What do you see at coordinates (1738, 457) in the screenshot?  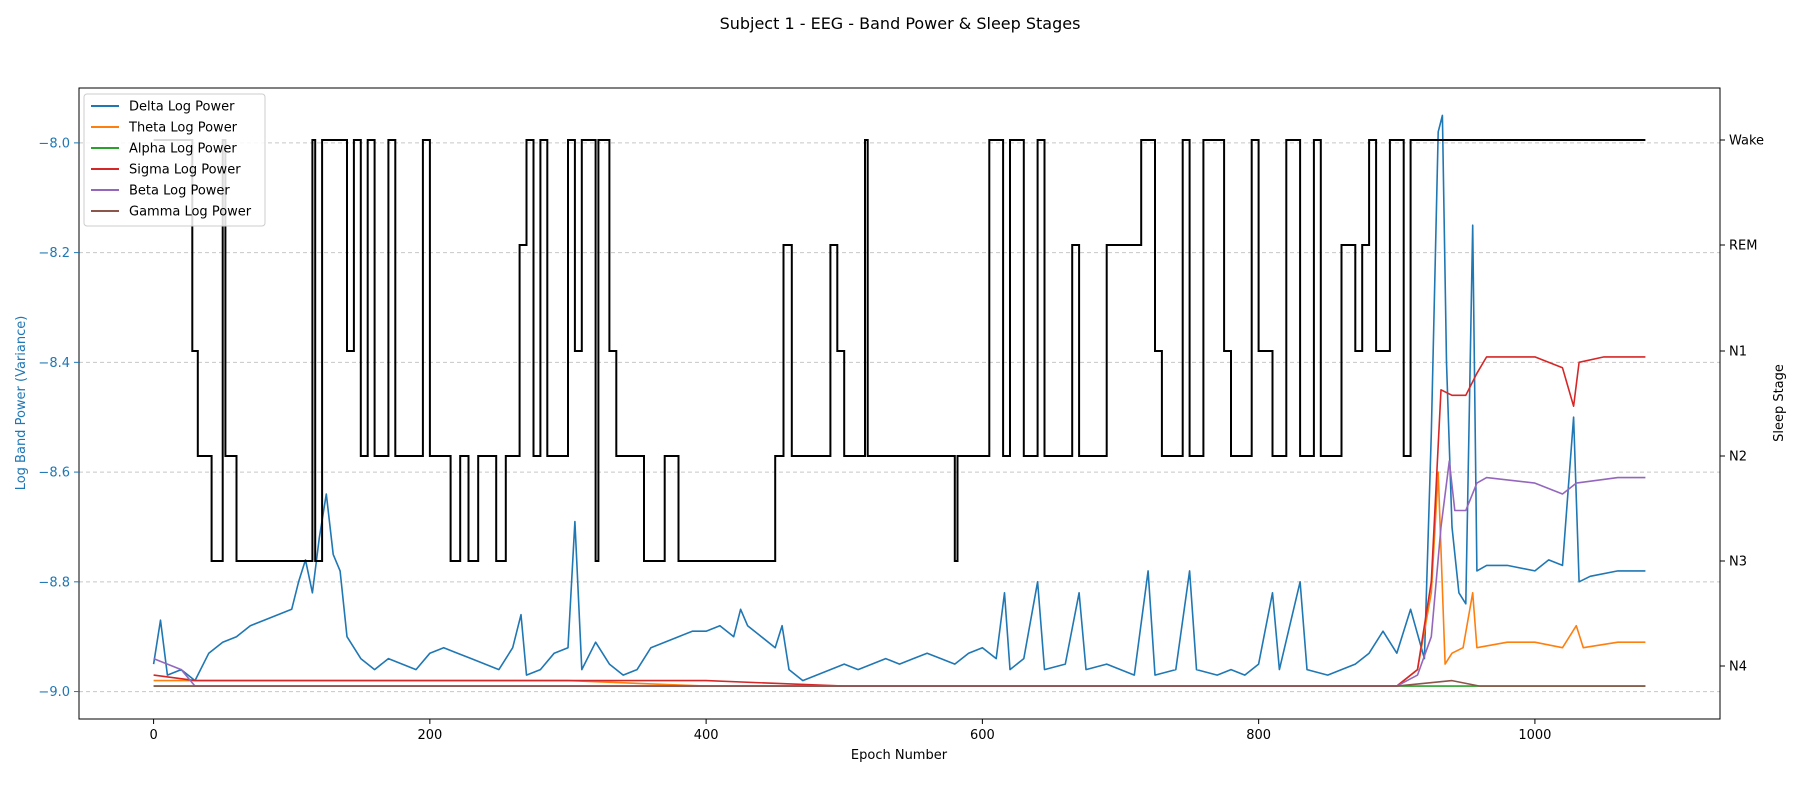 I see `y-right-tick-label-n2: N2` at bounding box center [1738, 457].